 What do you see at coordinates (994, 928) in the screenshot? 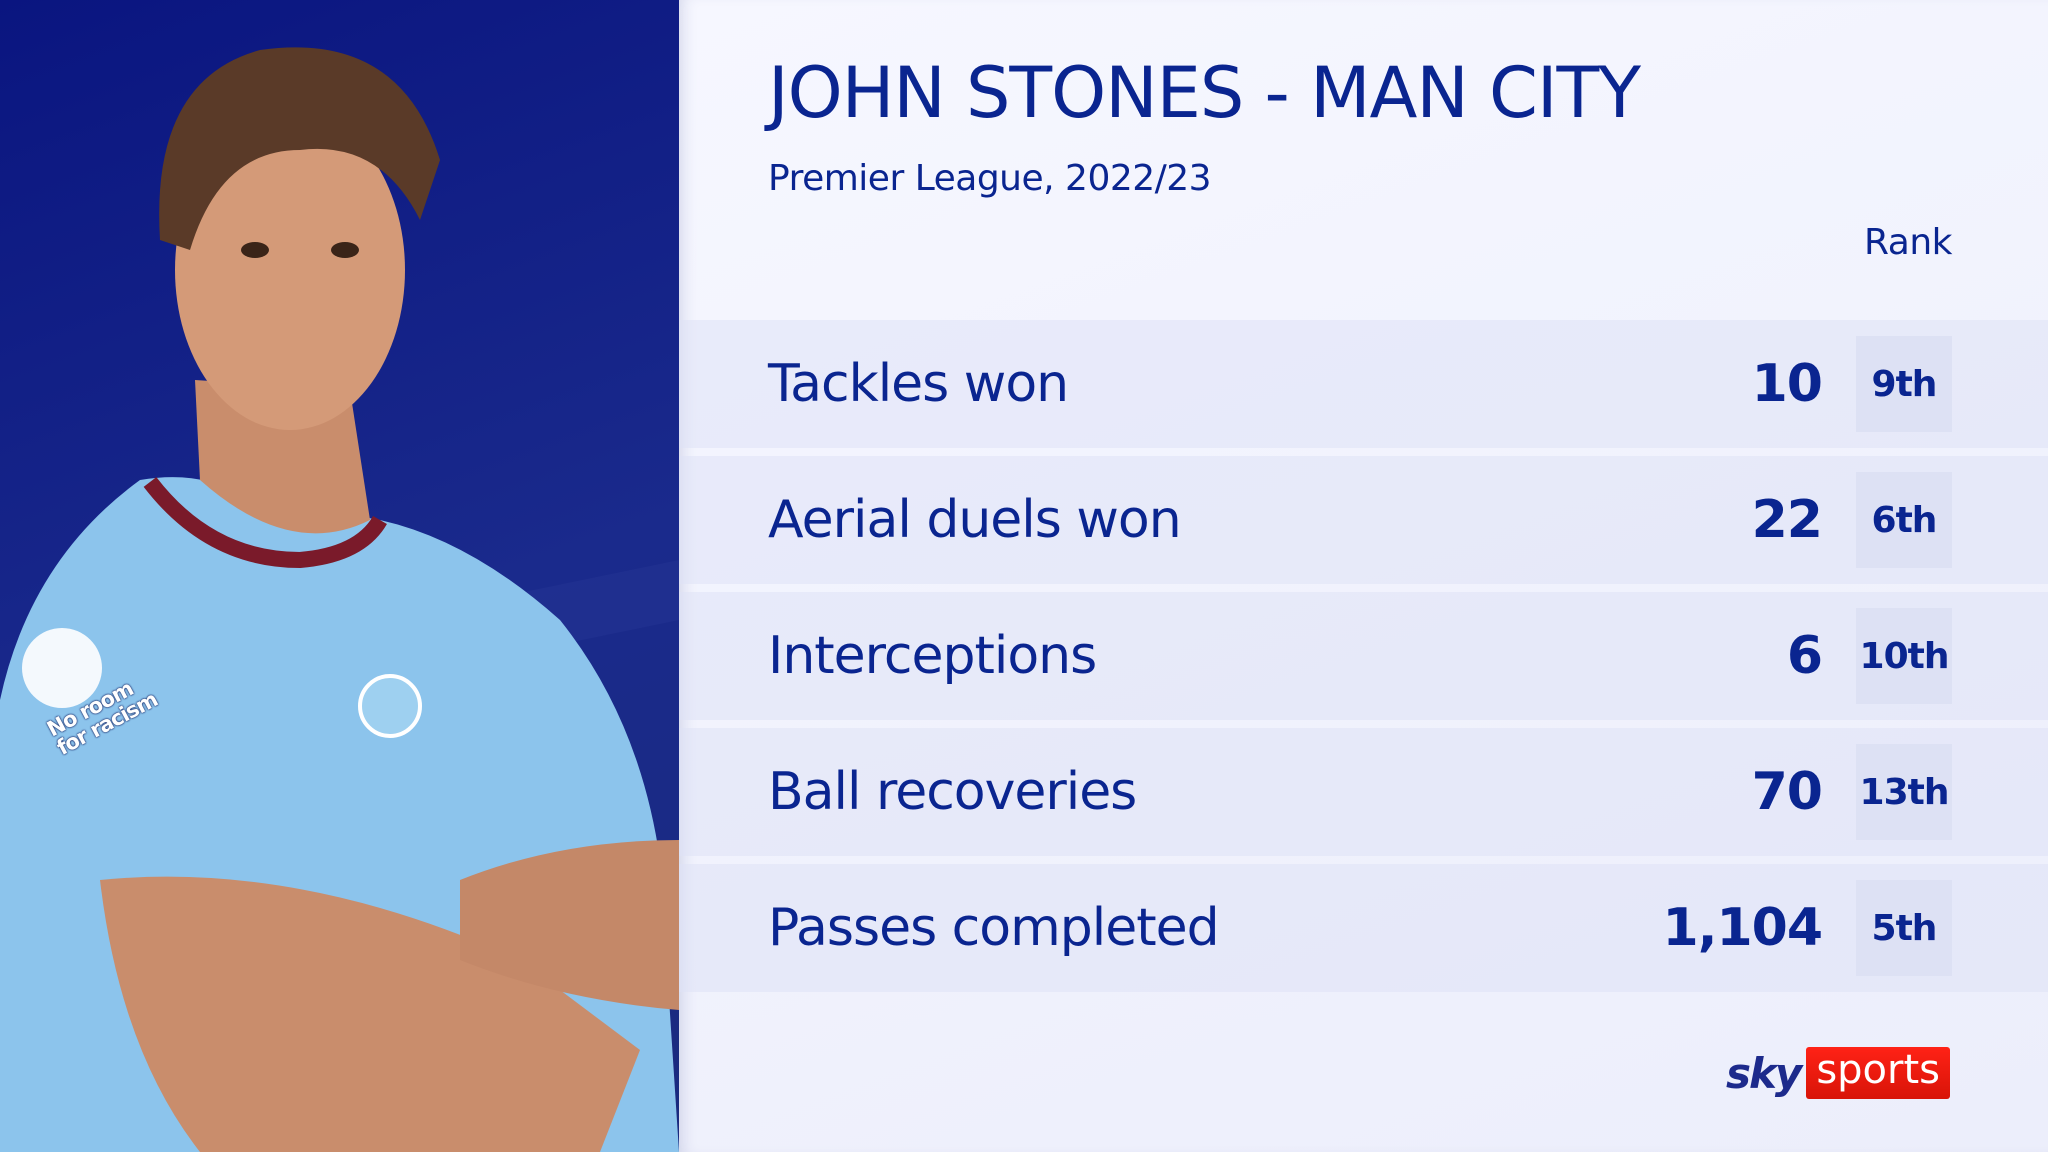
I see `stat-label: Passes completed` at bounding box center [994, 928].